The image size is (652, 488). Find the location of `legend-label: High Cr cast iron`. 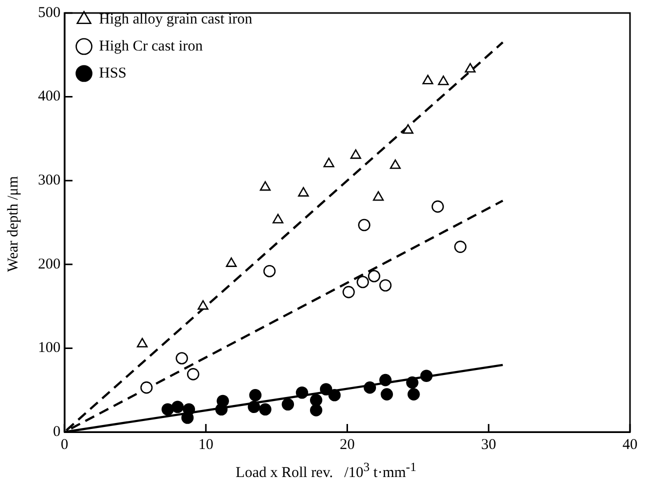

legend-label: High Cr cast iron is located at coordinates (151, 46).